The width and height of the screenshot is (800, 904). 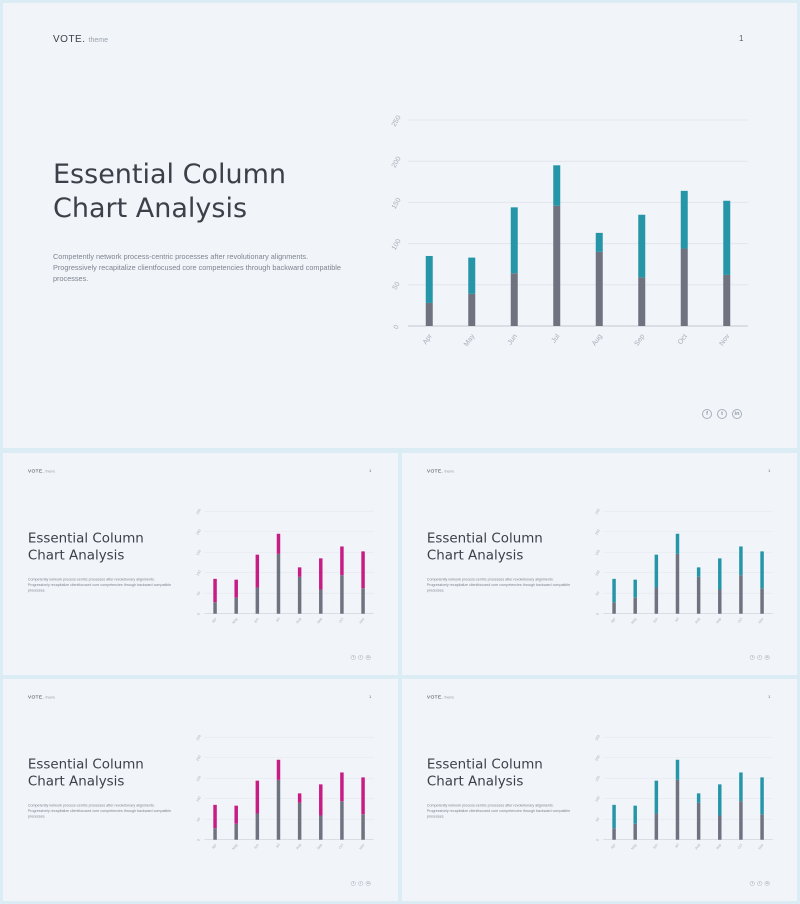 I want to click on y-tick-label: 150, so click(x=198, y=778).